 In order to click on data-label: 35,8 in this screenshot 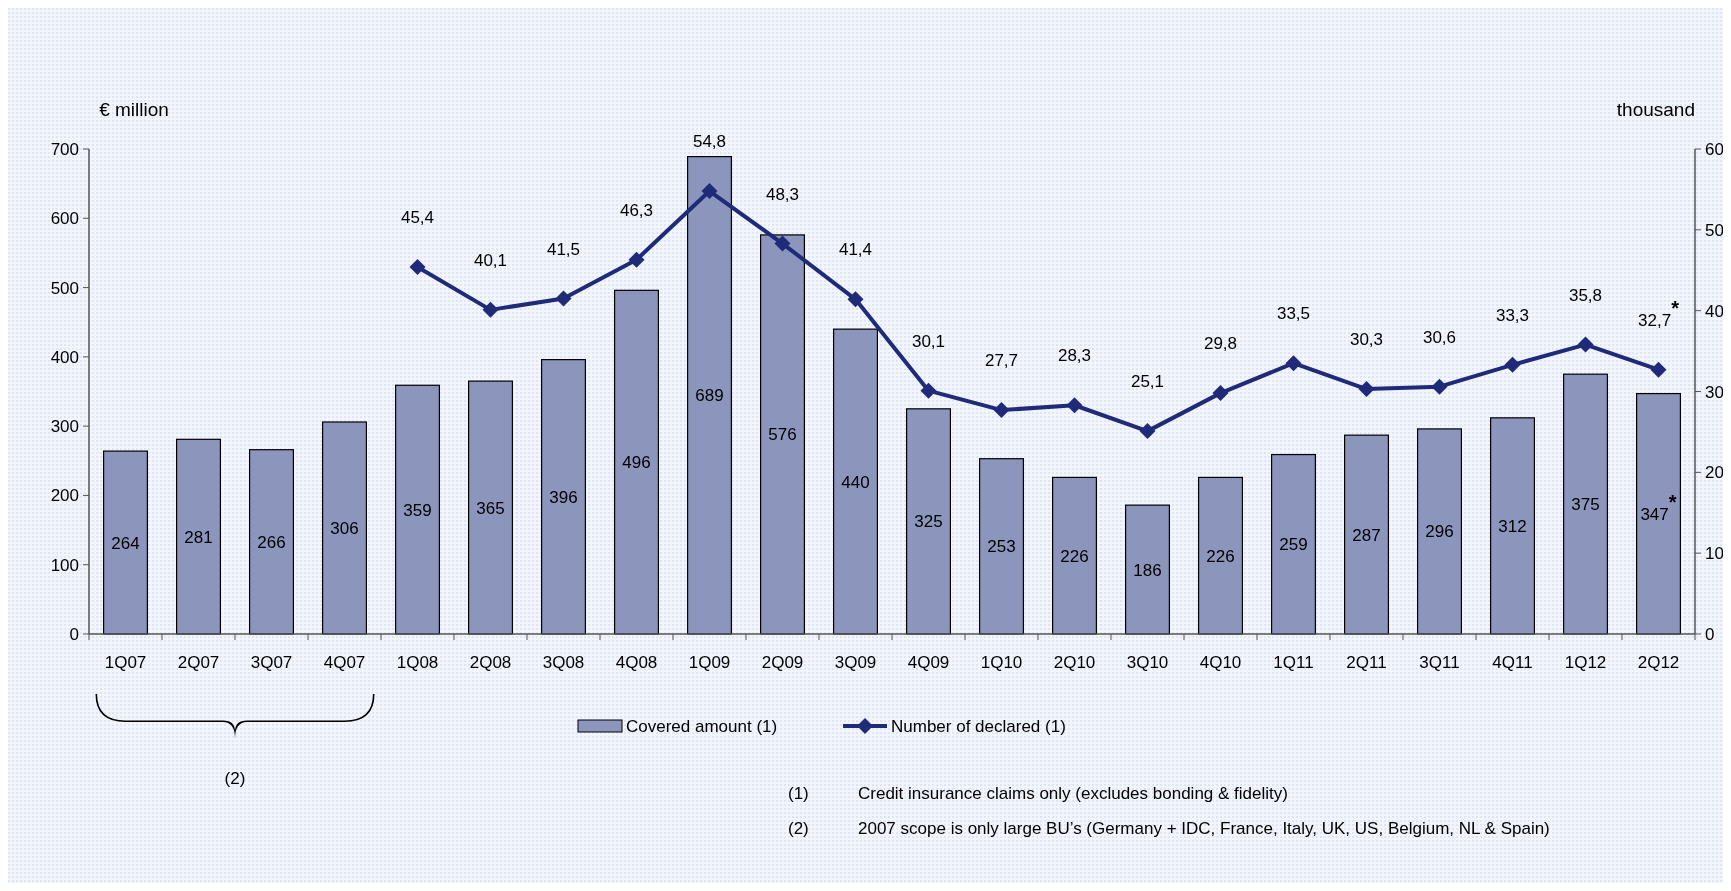, I will do `click(1585, 295)`.